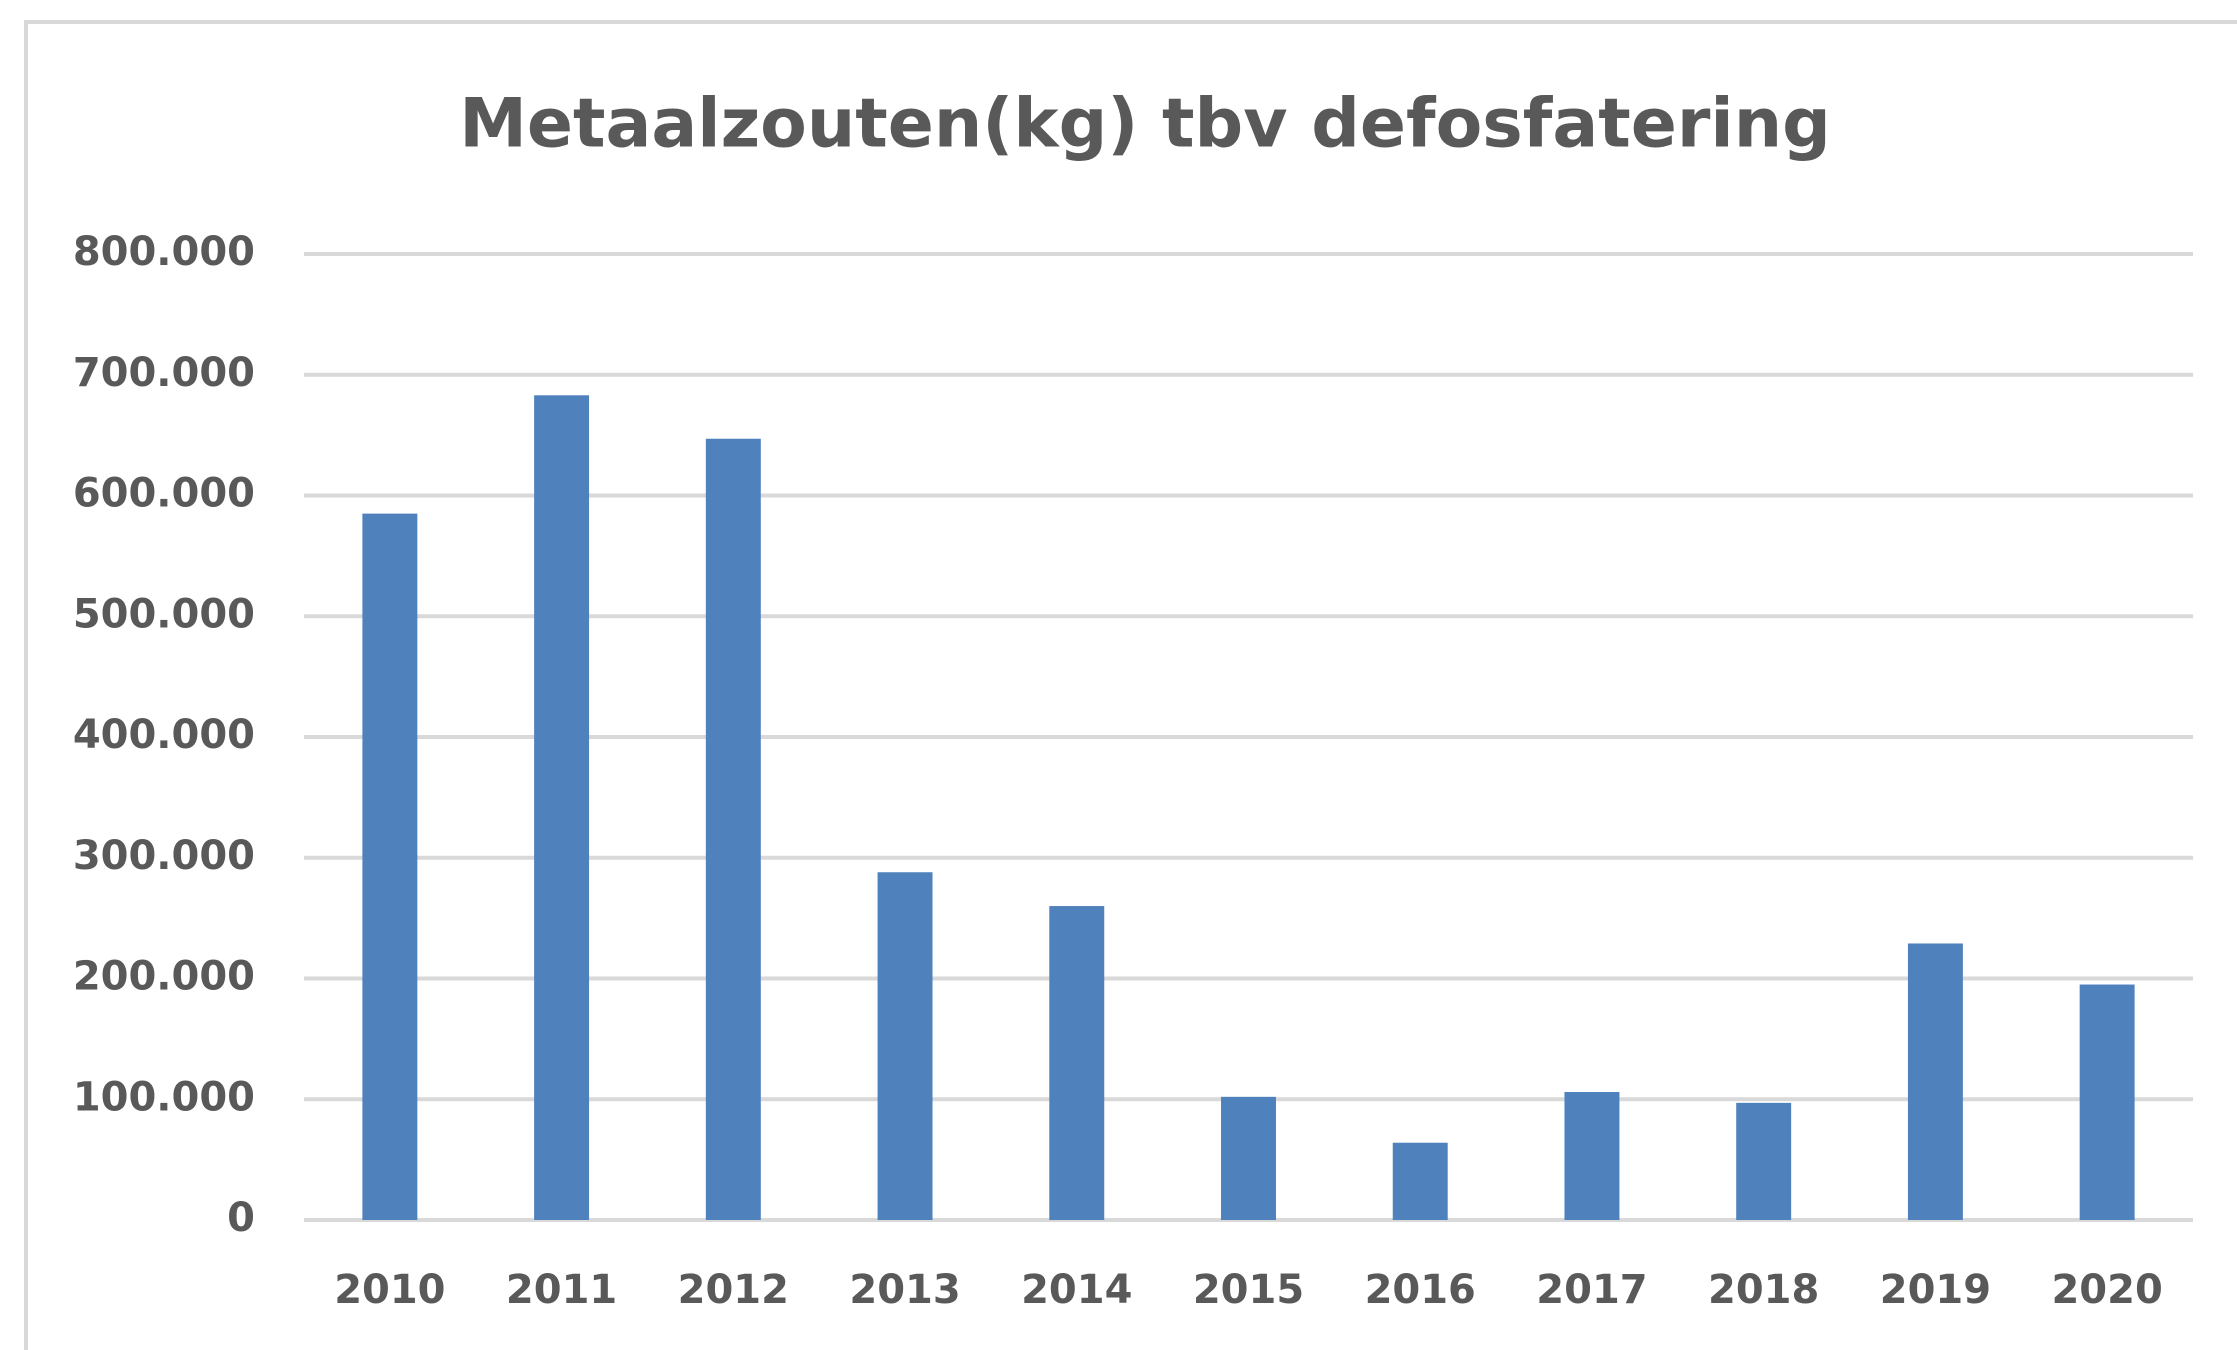 The image size is (2237, 1350). What do you see at coordinates (1248, 1290) in the screenshot?
I see `x-tick-label: 2015` at bounding box center [1248, 1290].